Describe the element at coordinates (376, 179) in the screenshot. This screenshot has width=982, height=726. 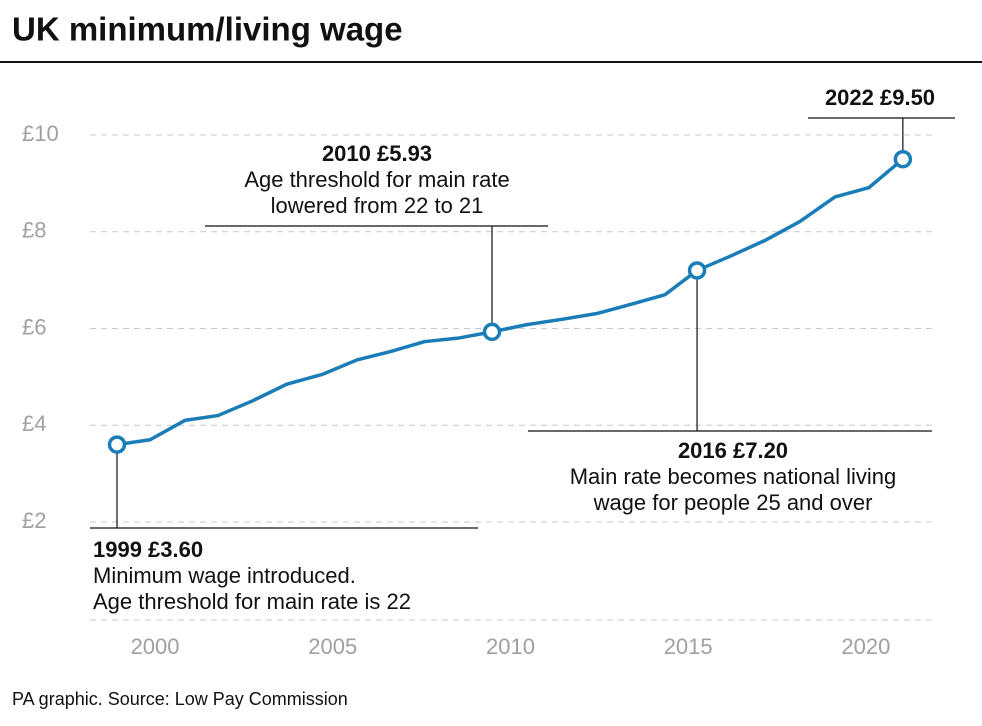
I see `annotation-text: Age threshold for main rate` at that location.